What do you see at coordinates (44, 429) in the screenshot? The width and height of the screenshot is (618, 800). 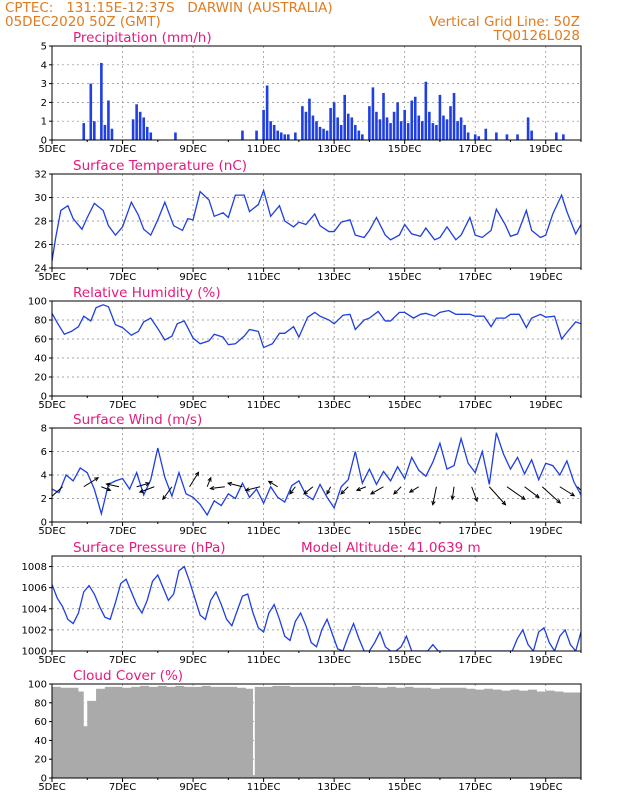 I see `y-tick-label: 8` at bounding box center [44, 429].